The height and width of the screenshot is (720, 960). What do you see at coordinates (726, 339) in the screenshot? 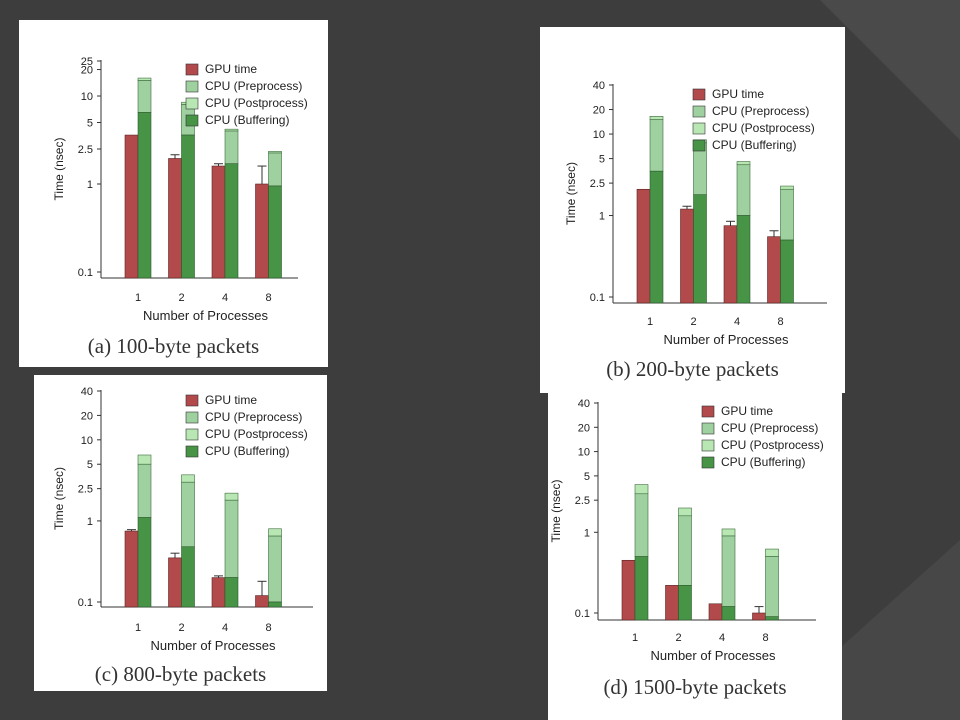
I see `chart-b-x-axis-label: Number of Processes` at bounding box center [726, 339].